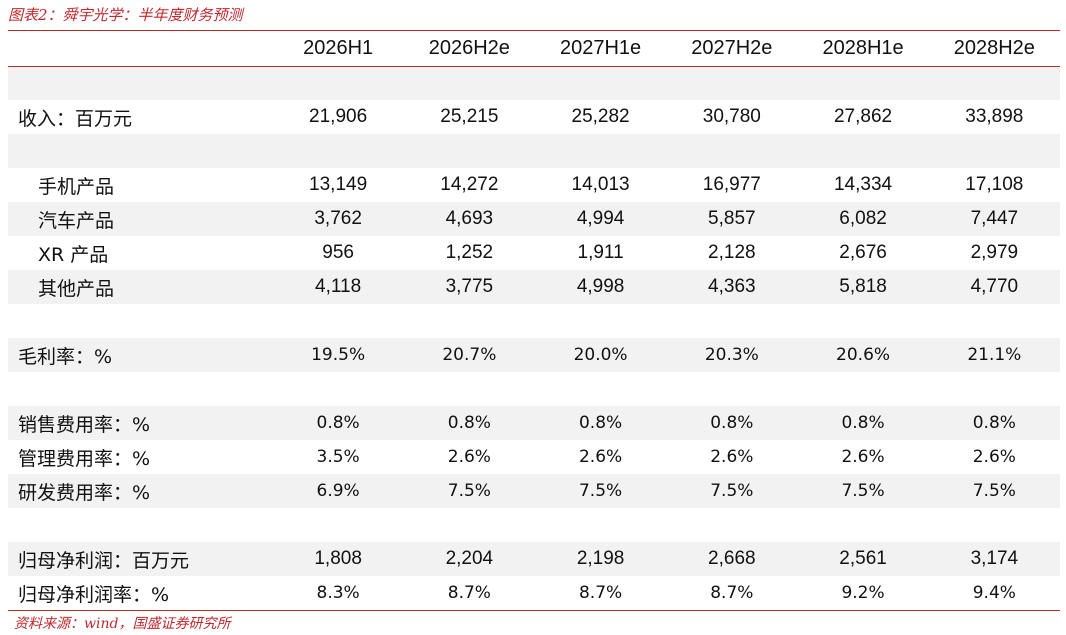  Describe the element at coordinates (338, 116) in the screenshot. I see `table-cell: 21,906` at that location.